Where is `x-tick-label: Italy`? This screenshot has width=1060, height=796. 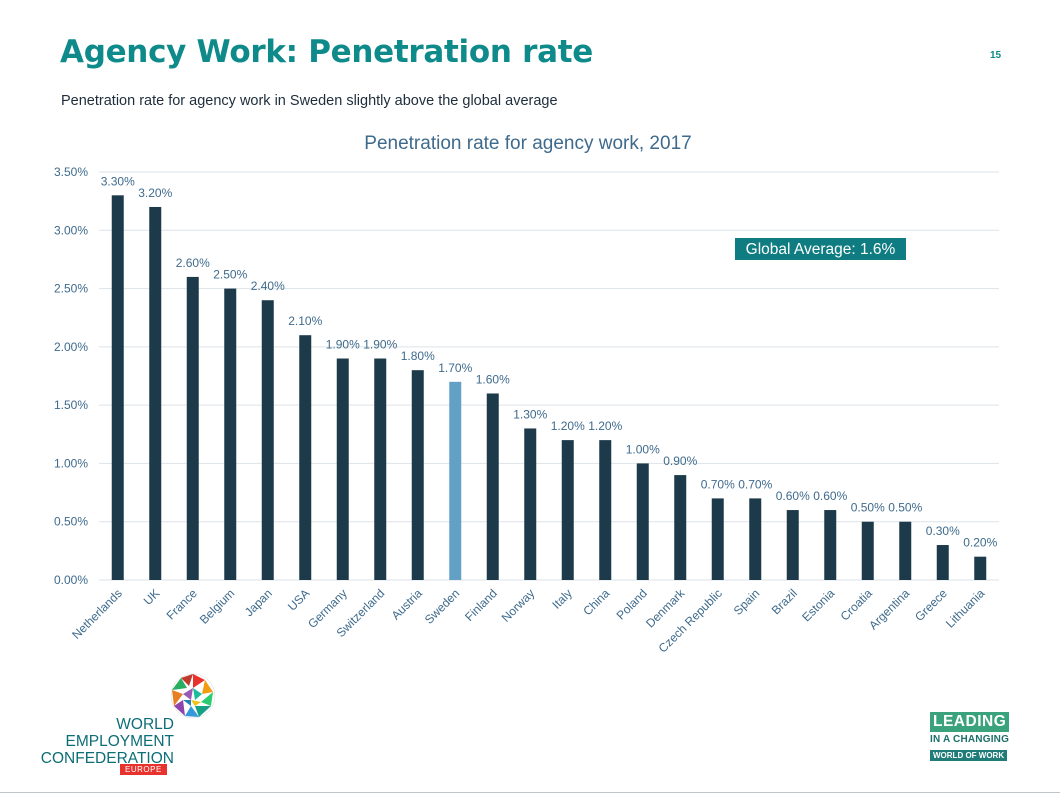 x-tick-label: Italy is located at coordinates (561, 598).